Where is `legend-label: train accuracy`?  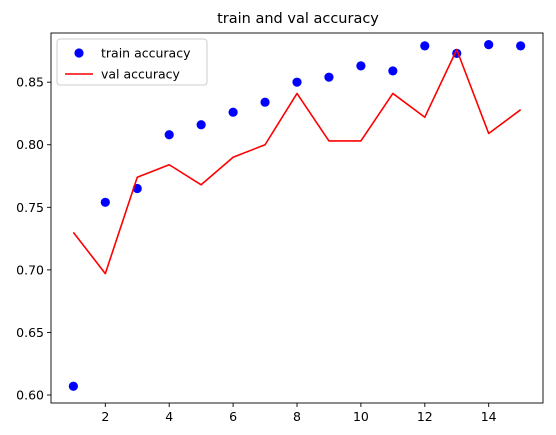
legend-label: train accuracy is located at coordinates (146, 53).